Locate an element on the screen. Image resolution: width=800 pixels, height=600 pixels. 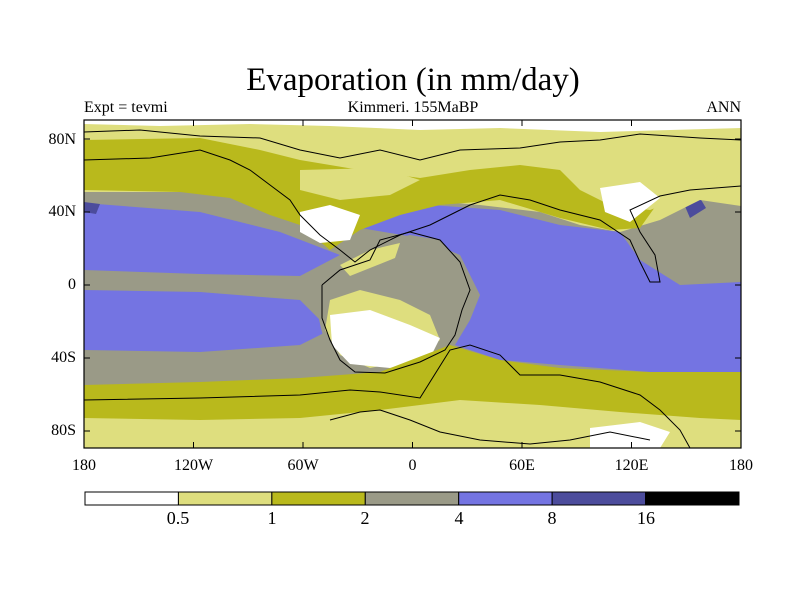
antarctic-dry-patch is located at coordinates (630, 435).